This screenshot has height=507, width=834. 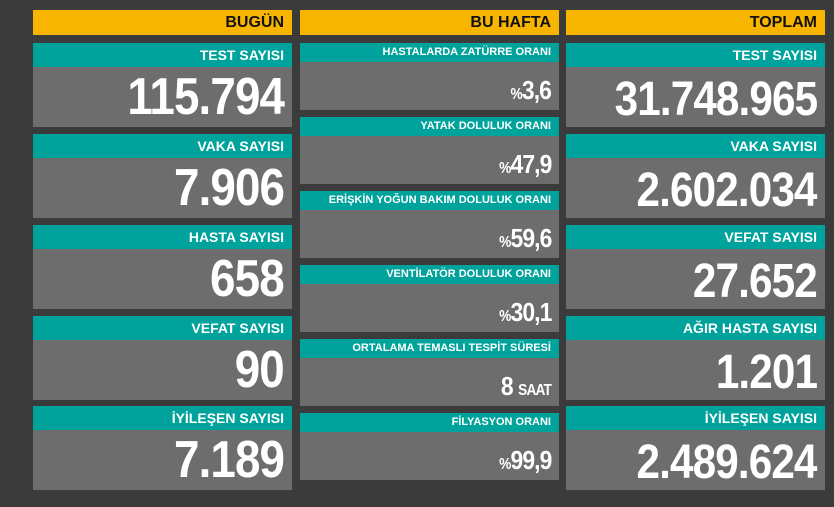 I want to click on stat-value: %99,9, so click(x=525, y=461).